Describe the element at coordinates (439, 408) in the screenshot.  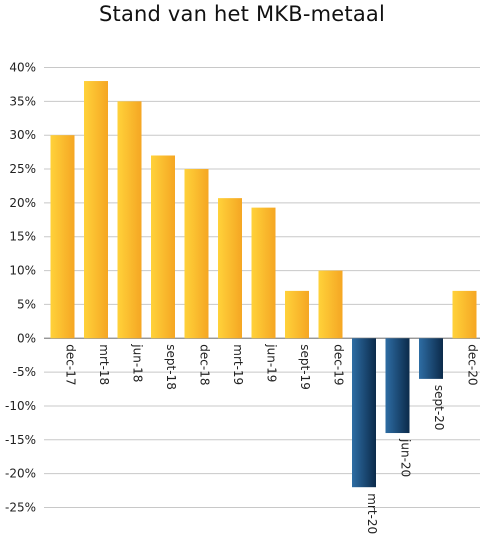
I see `x-tick-label: sept-20` at that location.